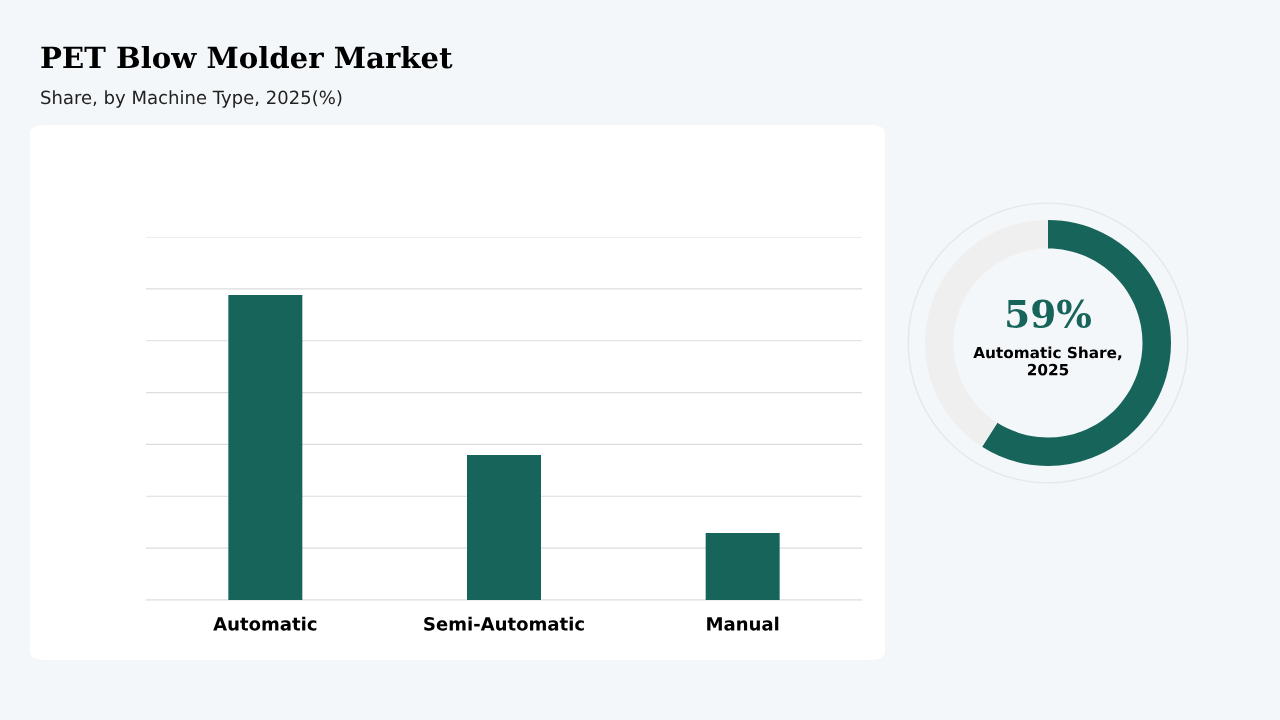 This screenshot has width=1280, height=720. What do you see at coordinates (191, 99) in the screenshot?
I see `chart-subtitle: Share, by Machine Type, 2025(%)` at bounding box center [191, 99].